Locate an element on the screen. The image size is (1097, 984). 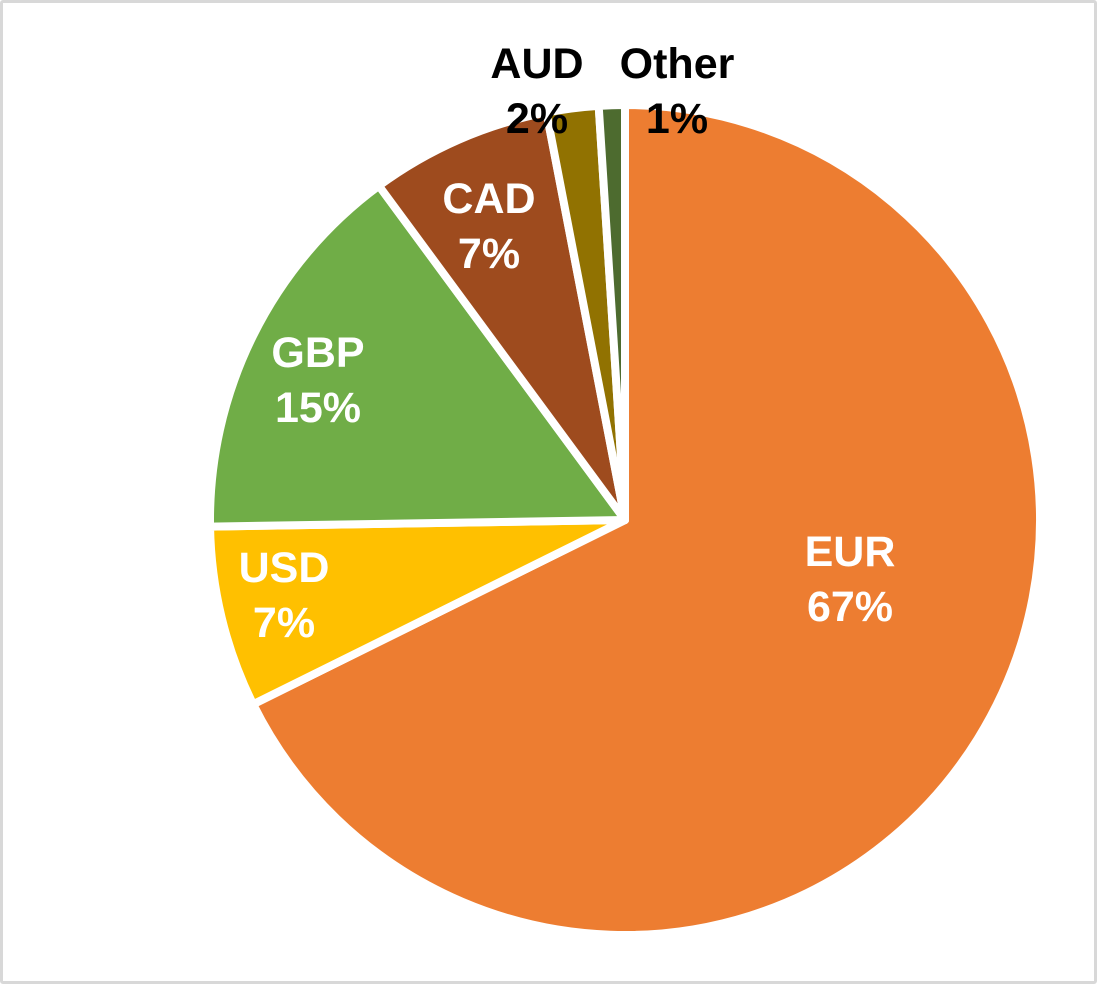
pie-slice-usd is located at coordinates (417, 612).